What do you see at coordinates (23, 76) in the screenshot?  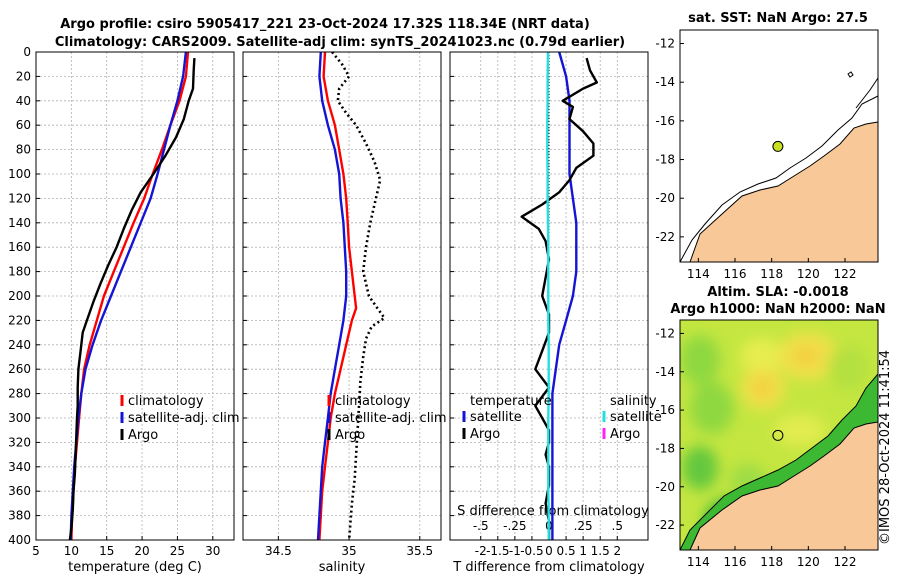 I see `y-tick-label: 20` at bounding box center [23, 76].